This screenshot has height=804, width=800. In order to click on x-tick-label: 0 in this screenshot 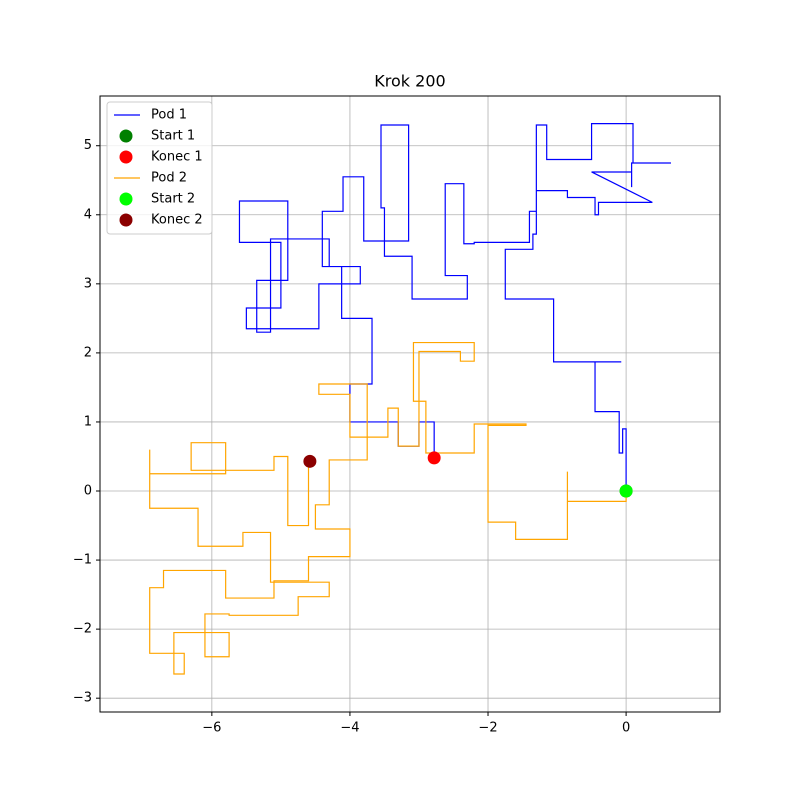, I will do `click(626, 728)`.